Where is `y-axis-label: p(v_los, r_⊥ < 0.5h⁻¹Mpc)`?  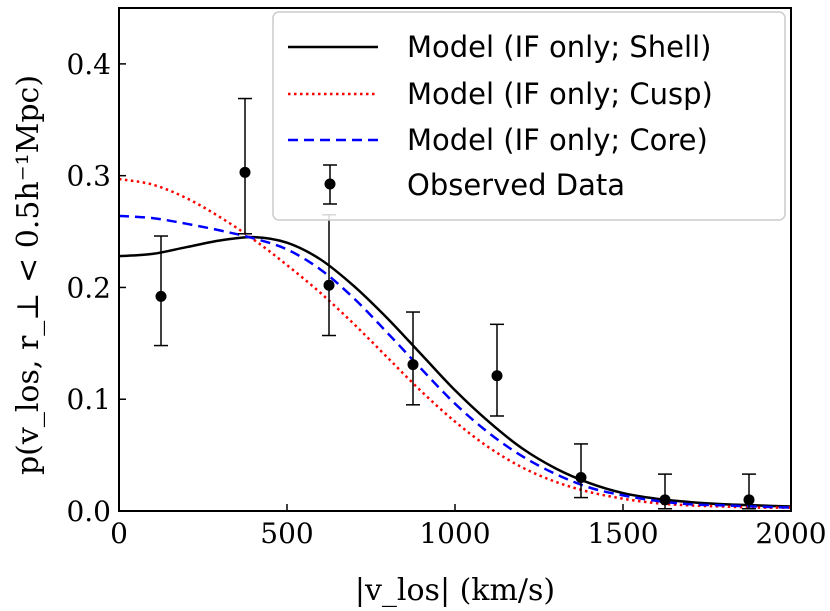
y-axis-label: p(v_los, r_⊥ < 0.5h⁻¹Mpc) is located at coordinates (28, 275).